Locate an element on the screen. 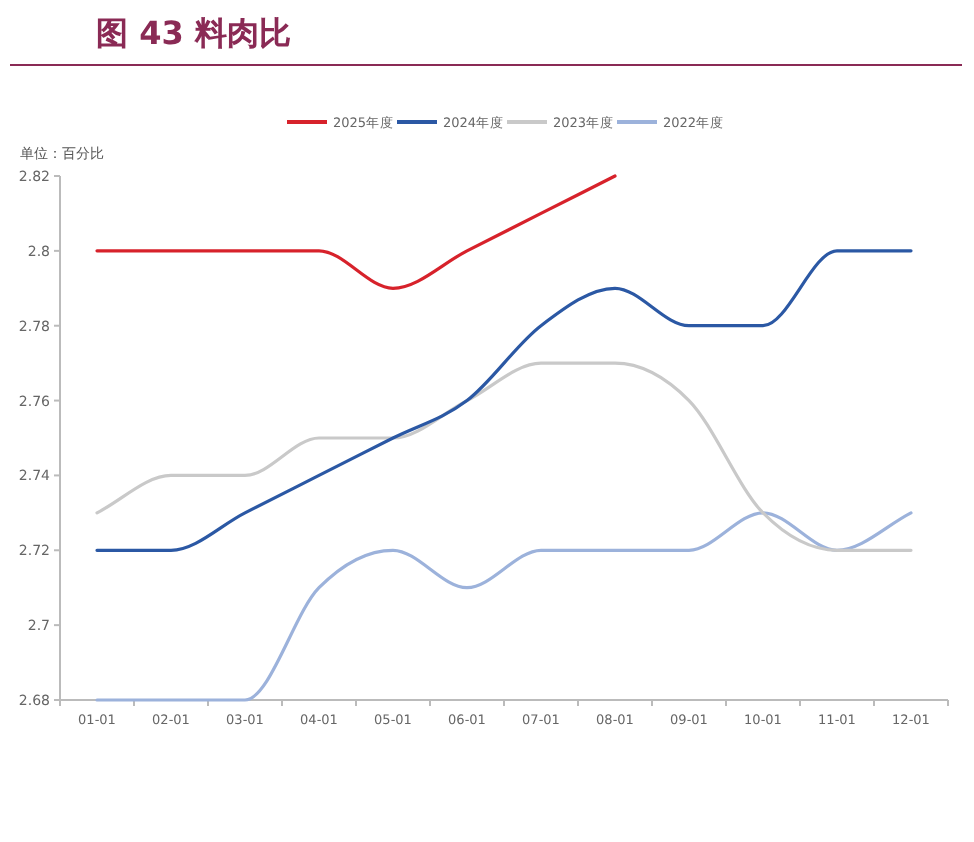 This screenshot has width=974, height=842. line-series is located at coordinates (356, 232).